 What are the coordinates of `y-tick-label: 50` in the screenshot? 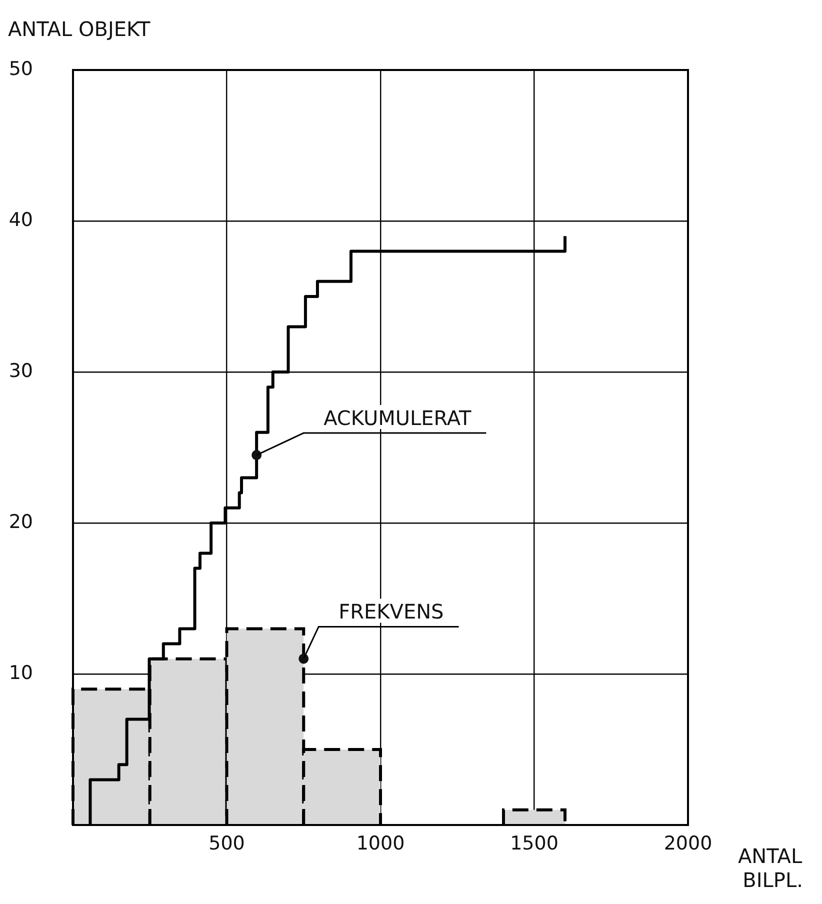 It's located at (20, 69).